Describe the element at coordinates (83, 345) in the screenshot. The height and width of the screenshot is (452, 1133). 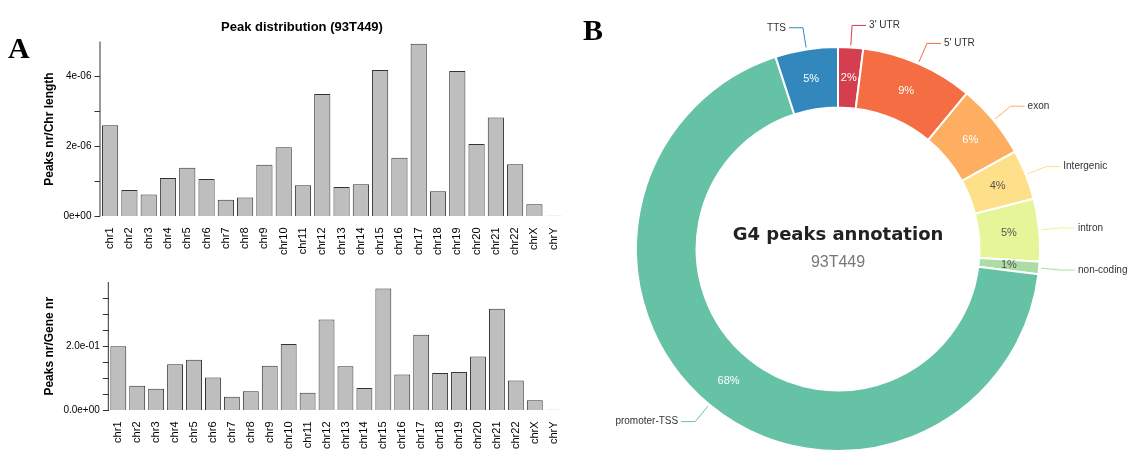
I see `y-tick-label: 2.0e-01` at that location.